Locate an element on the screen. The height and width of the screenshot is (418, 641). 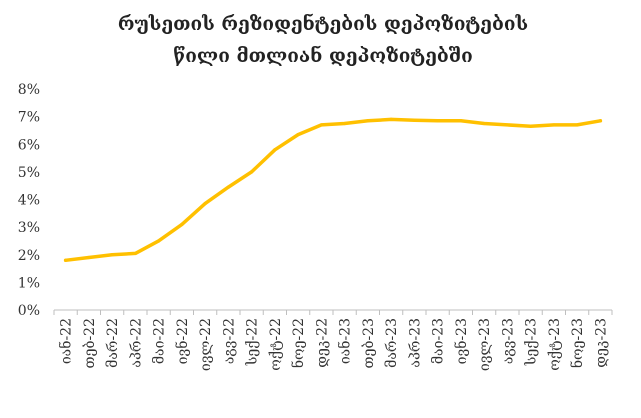
x-tick-label: აპრ-22 is located at coordinates (135, 343).